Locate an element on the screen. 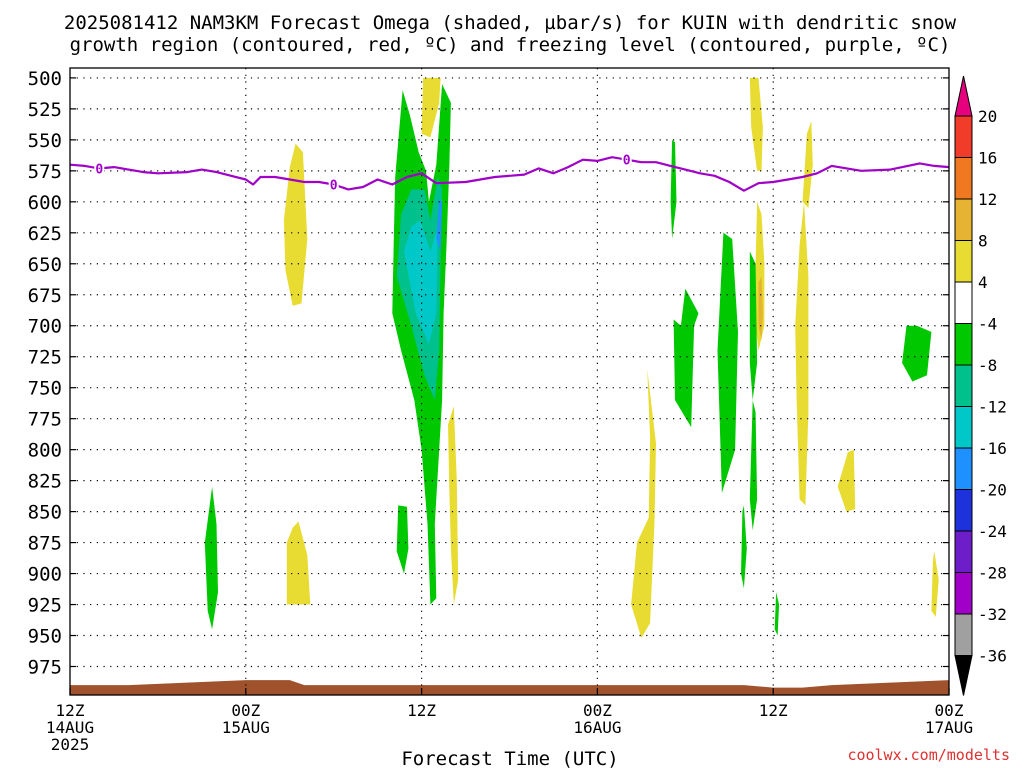 The image size is (1024, 768). x-tick-label-12-1: 00Z is located at coordinates (245, 710).